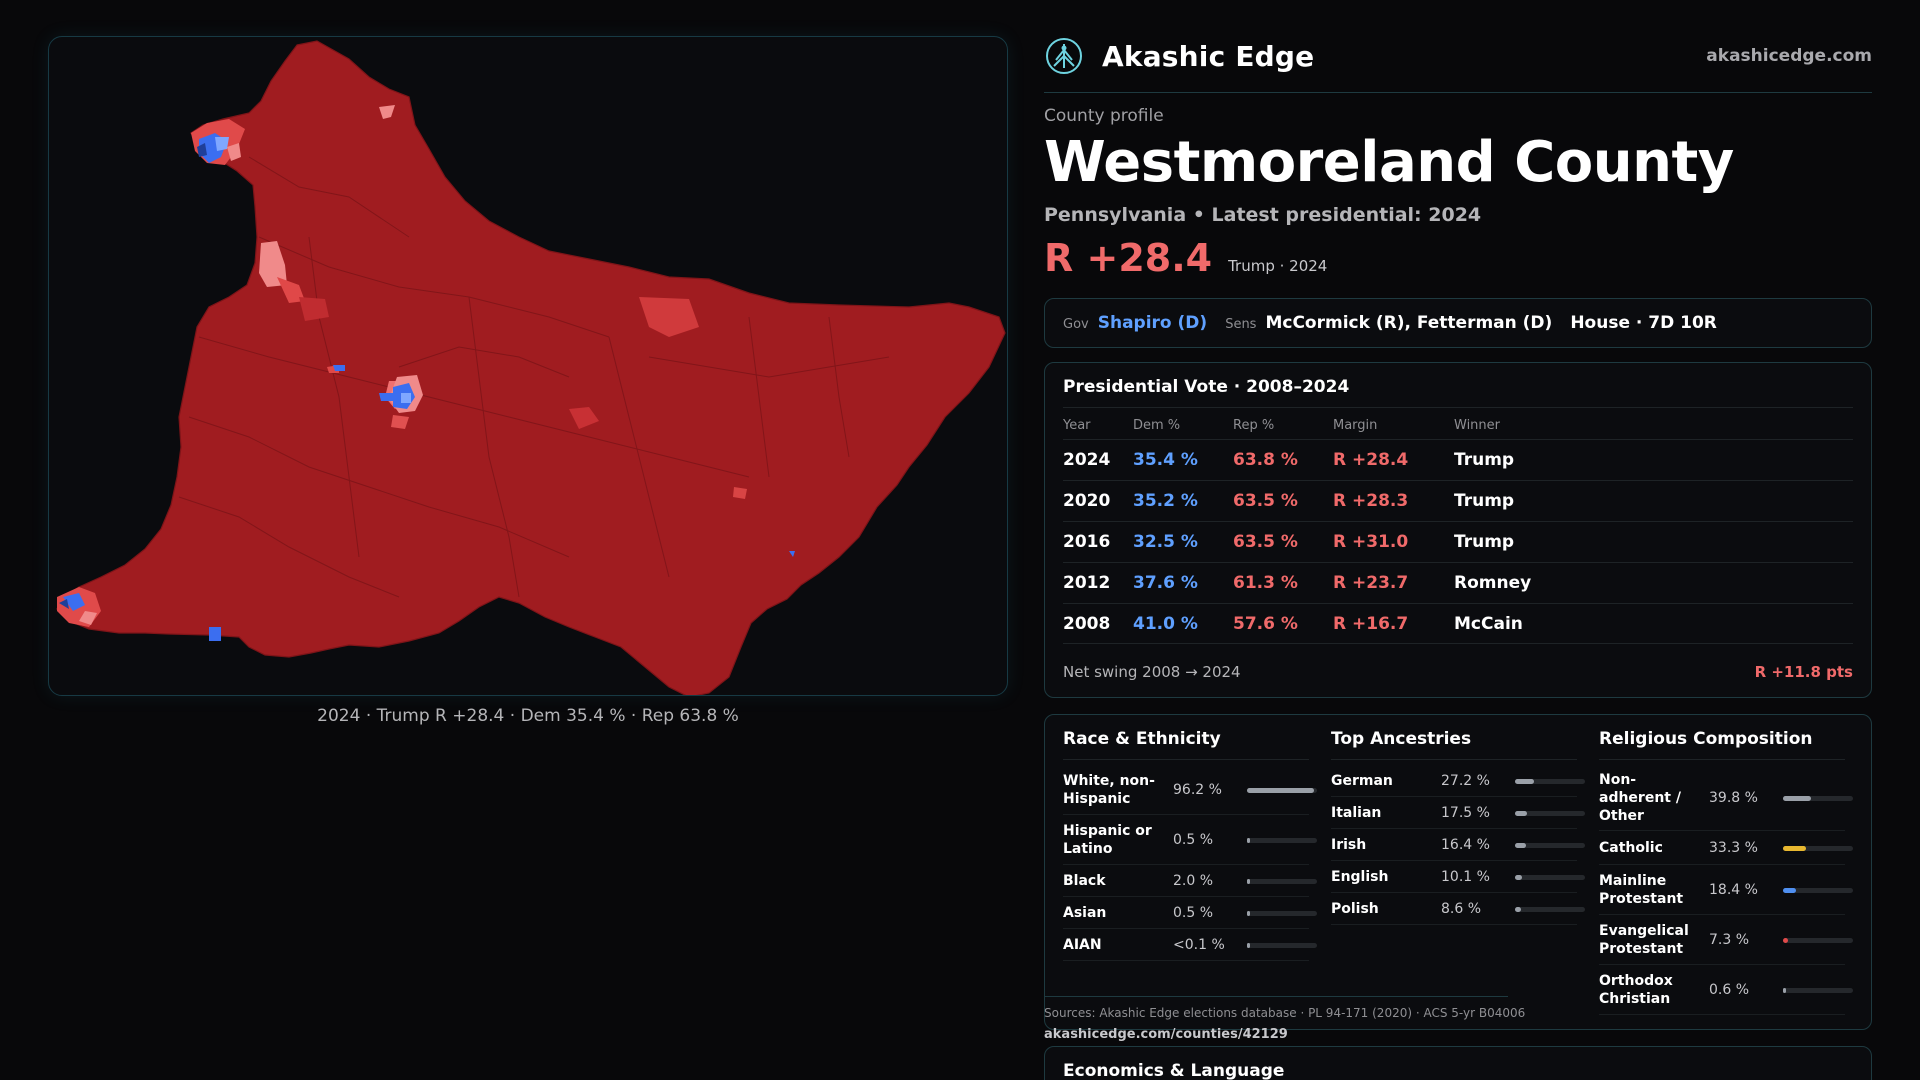  What do you see at coordinates (1636, 989) in the screenshot?
I see `item-name: Orthodox Christian` at bounding box center [1636, 989].